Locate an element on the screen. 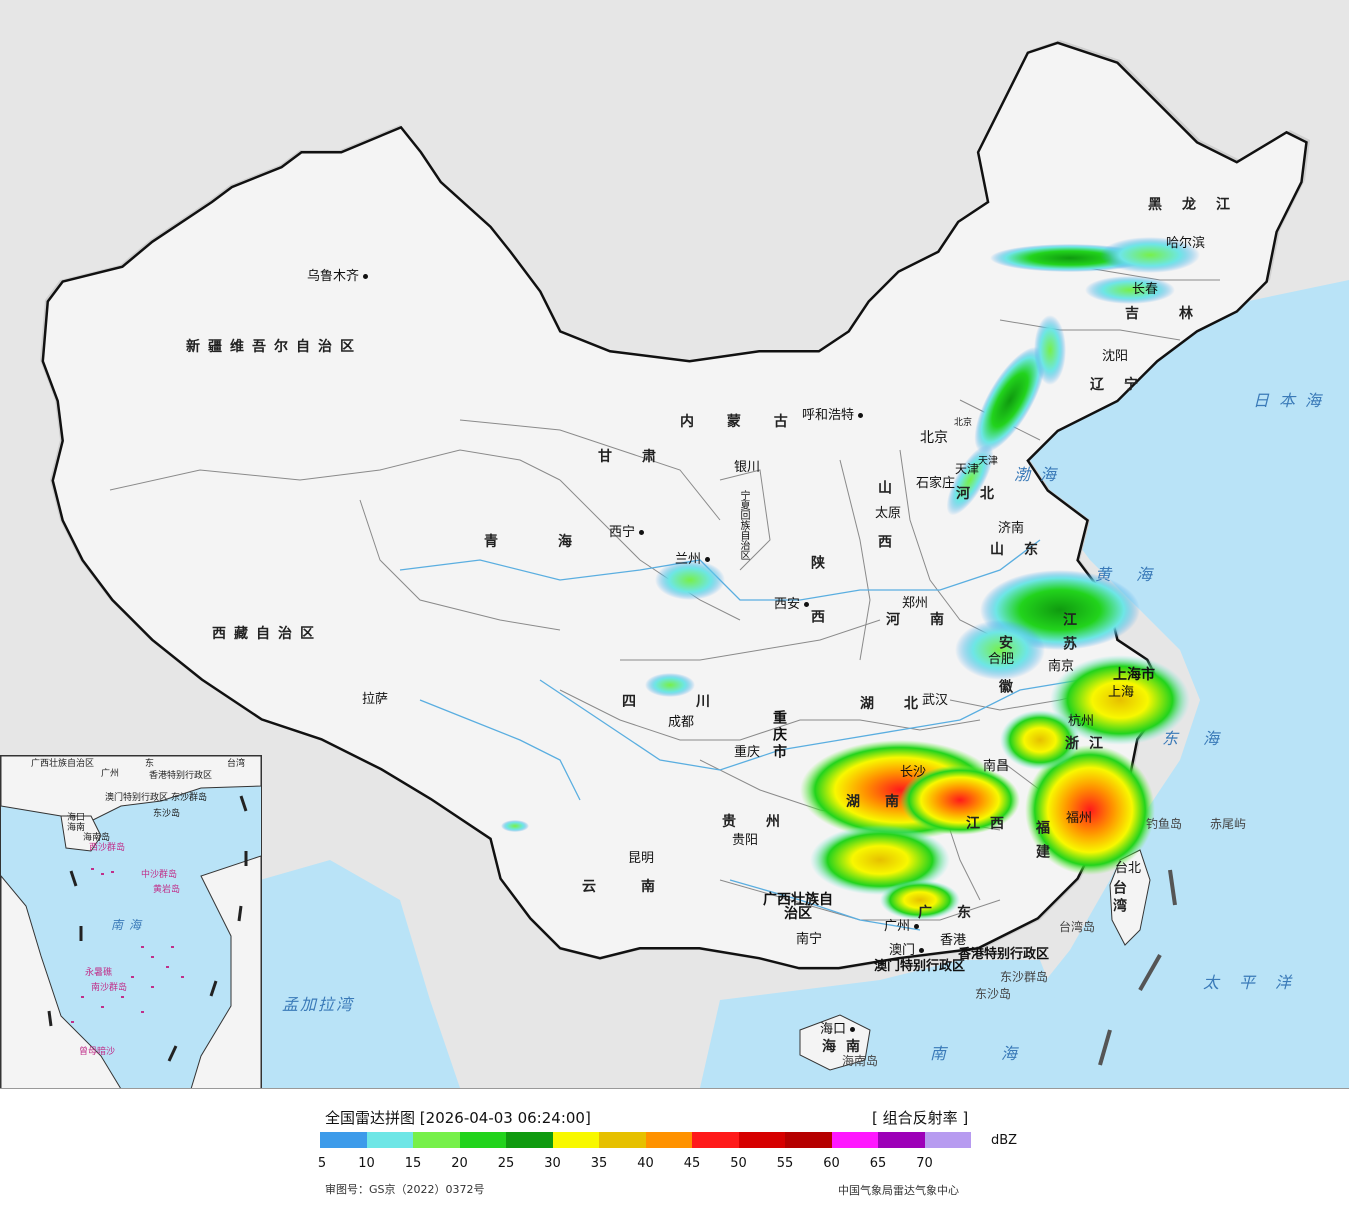  city-label-lanzhou: 兰州 is located at coordinates (692, 559).